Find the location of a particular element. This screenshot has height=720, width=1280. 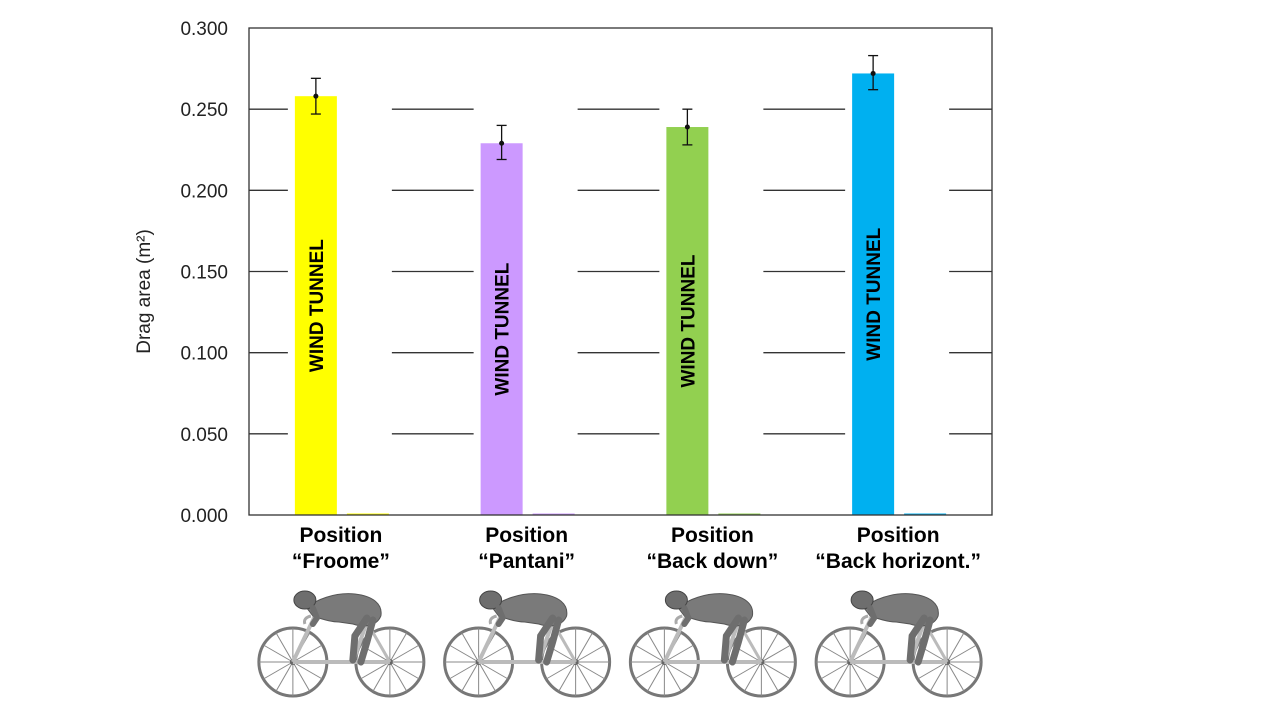

y-tick-label: 0.300 is located at coordinates (204, 29).